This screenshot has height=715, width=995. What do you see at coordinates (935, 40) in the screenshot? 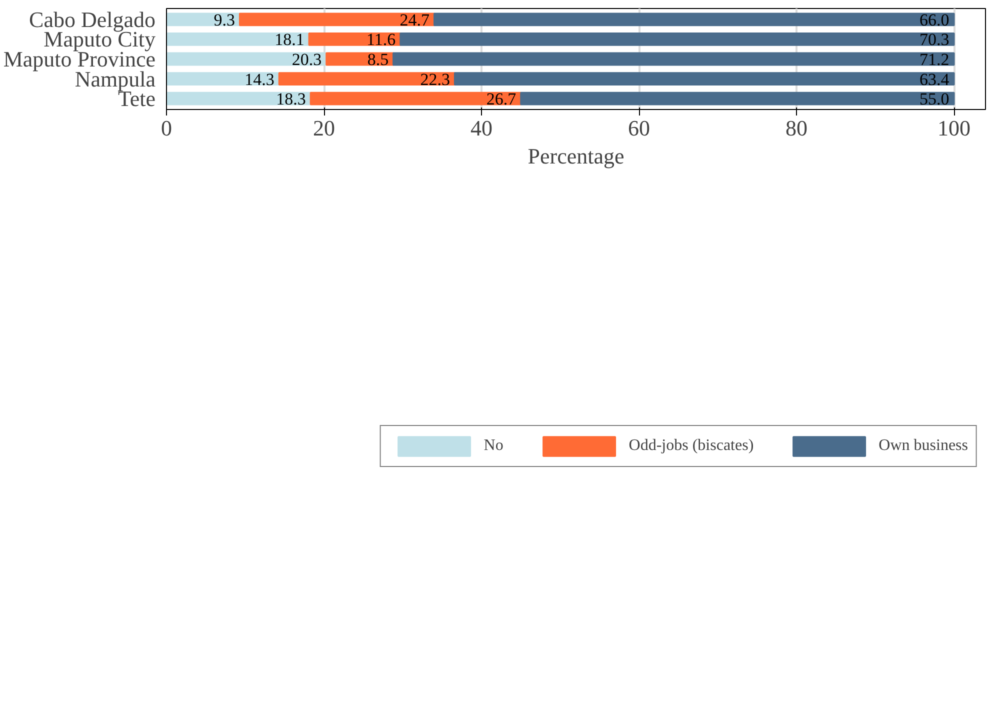
I see `data-label: 70.3` at bounding box center [935, 40].